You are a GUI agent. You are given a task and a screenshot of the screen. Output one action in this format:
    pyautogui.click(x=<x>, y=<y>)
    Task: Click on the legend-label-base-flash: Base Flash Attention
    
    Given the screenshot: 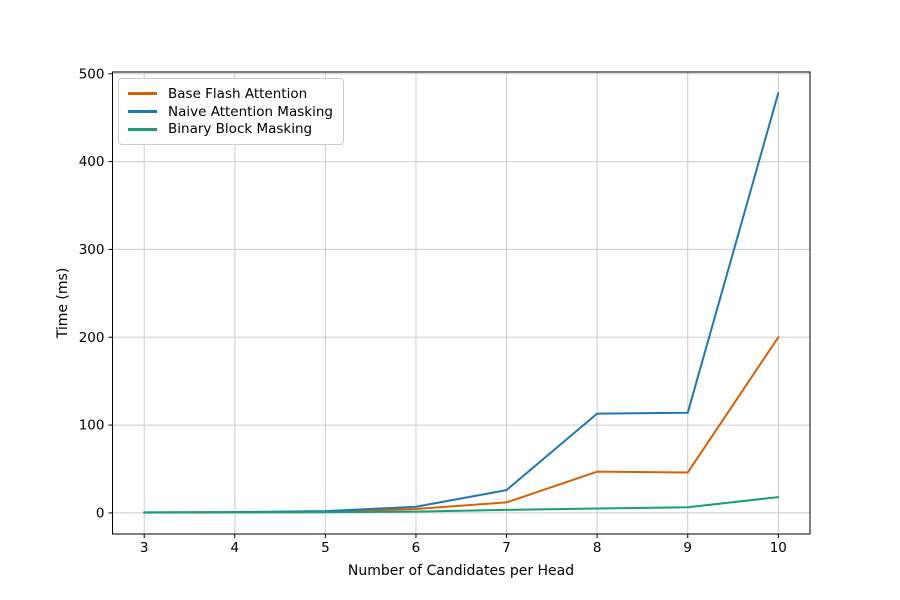 What is the action you would take?
    pyautogui.click(x=238, y=93)
    